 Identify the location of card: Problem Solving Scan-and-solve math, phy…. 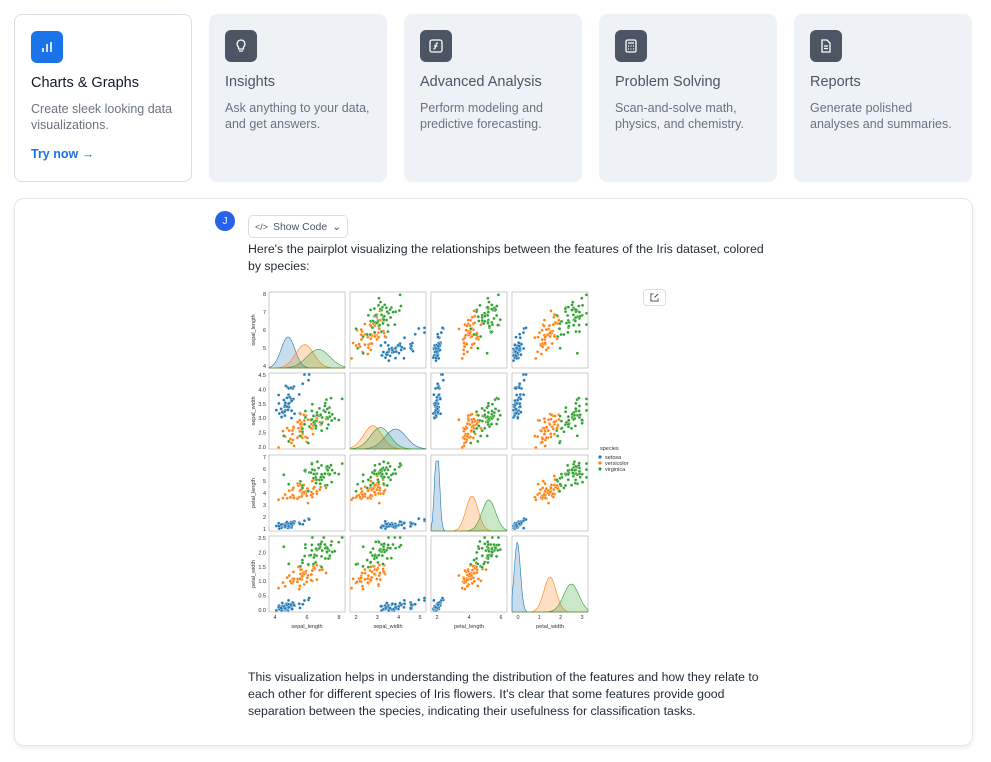
(688, 98).